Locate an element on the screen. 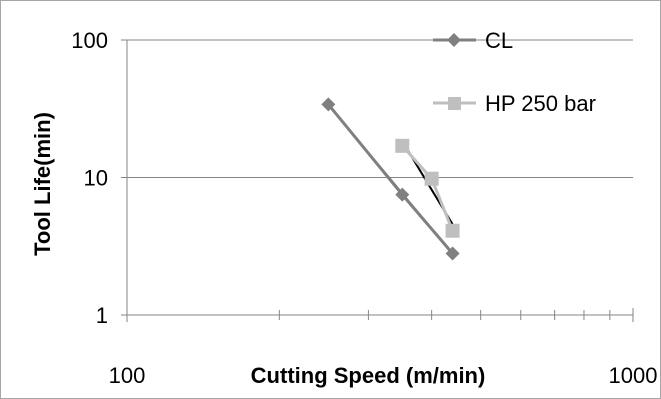 The width and height of the screenshot is (661, 399). legend-label-cl: CL is located at coordinates (499, 40).